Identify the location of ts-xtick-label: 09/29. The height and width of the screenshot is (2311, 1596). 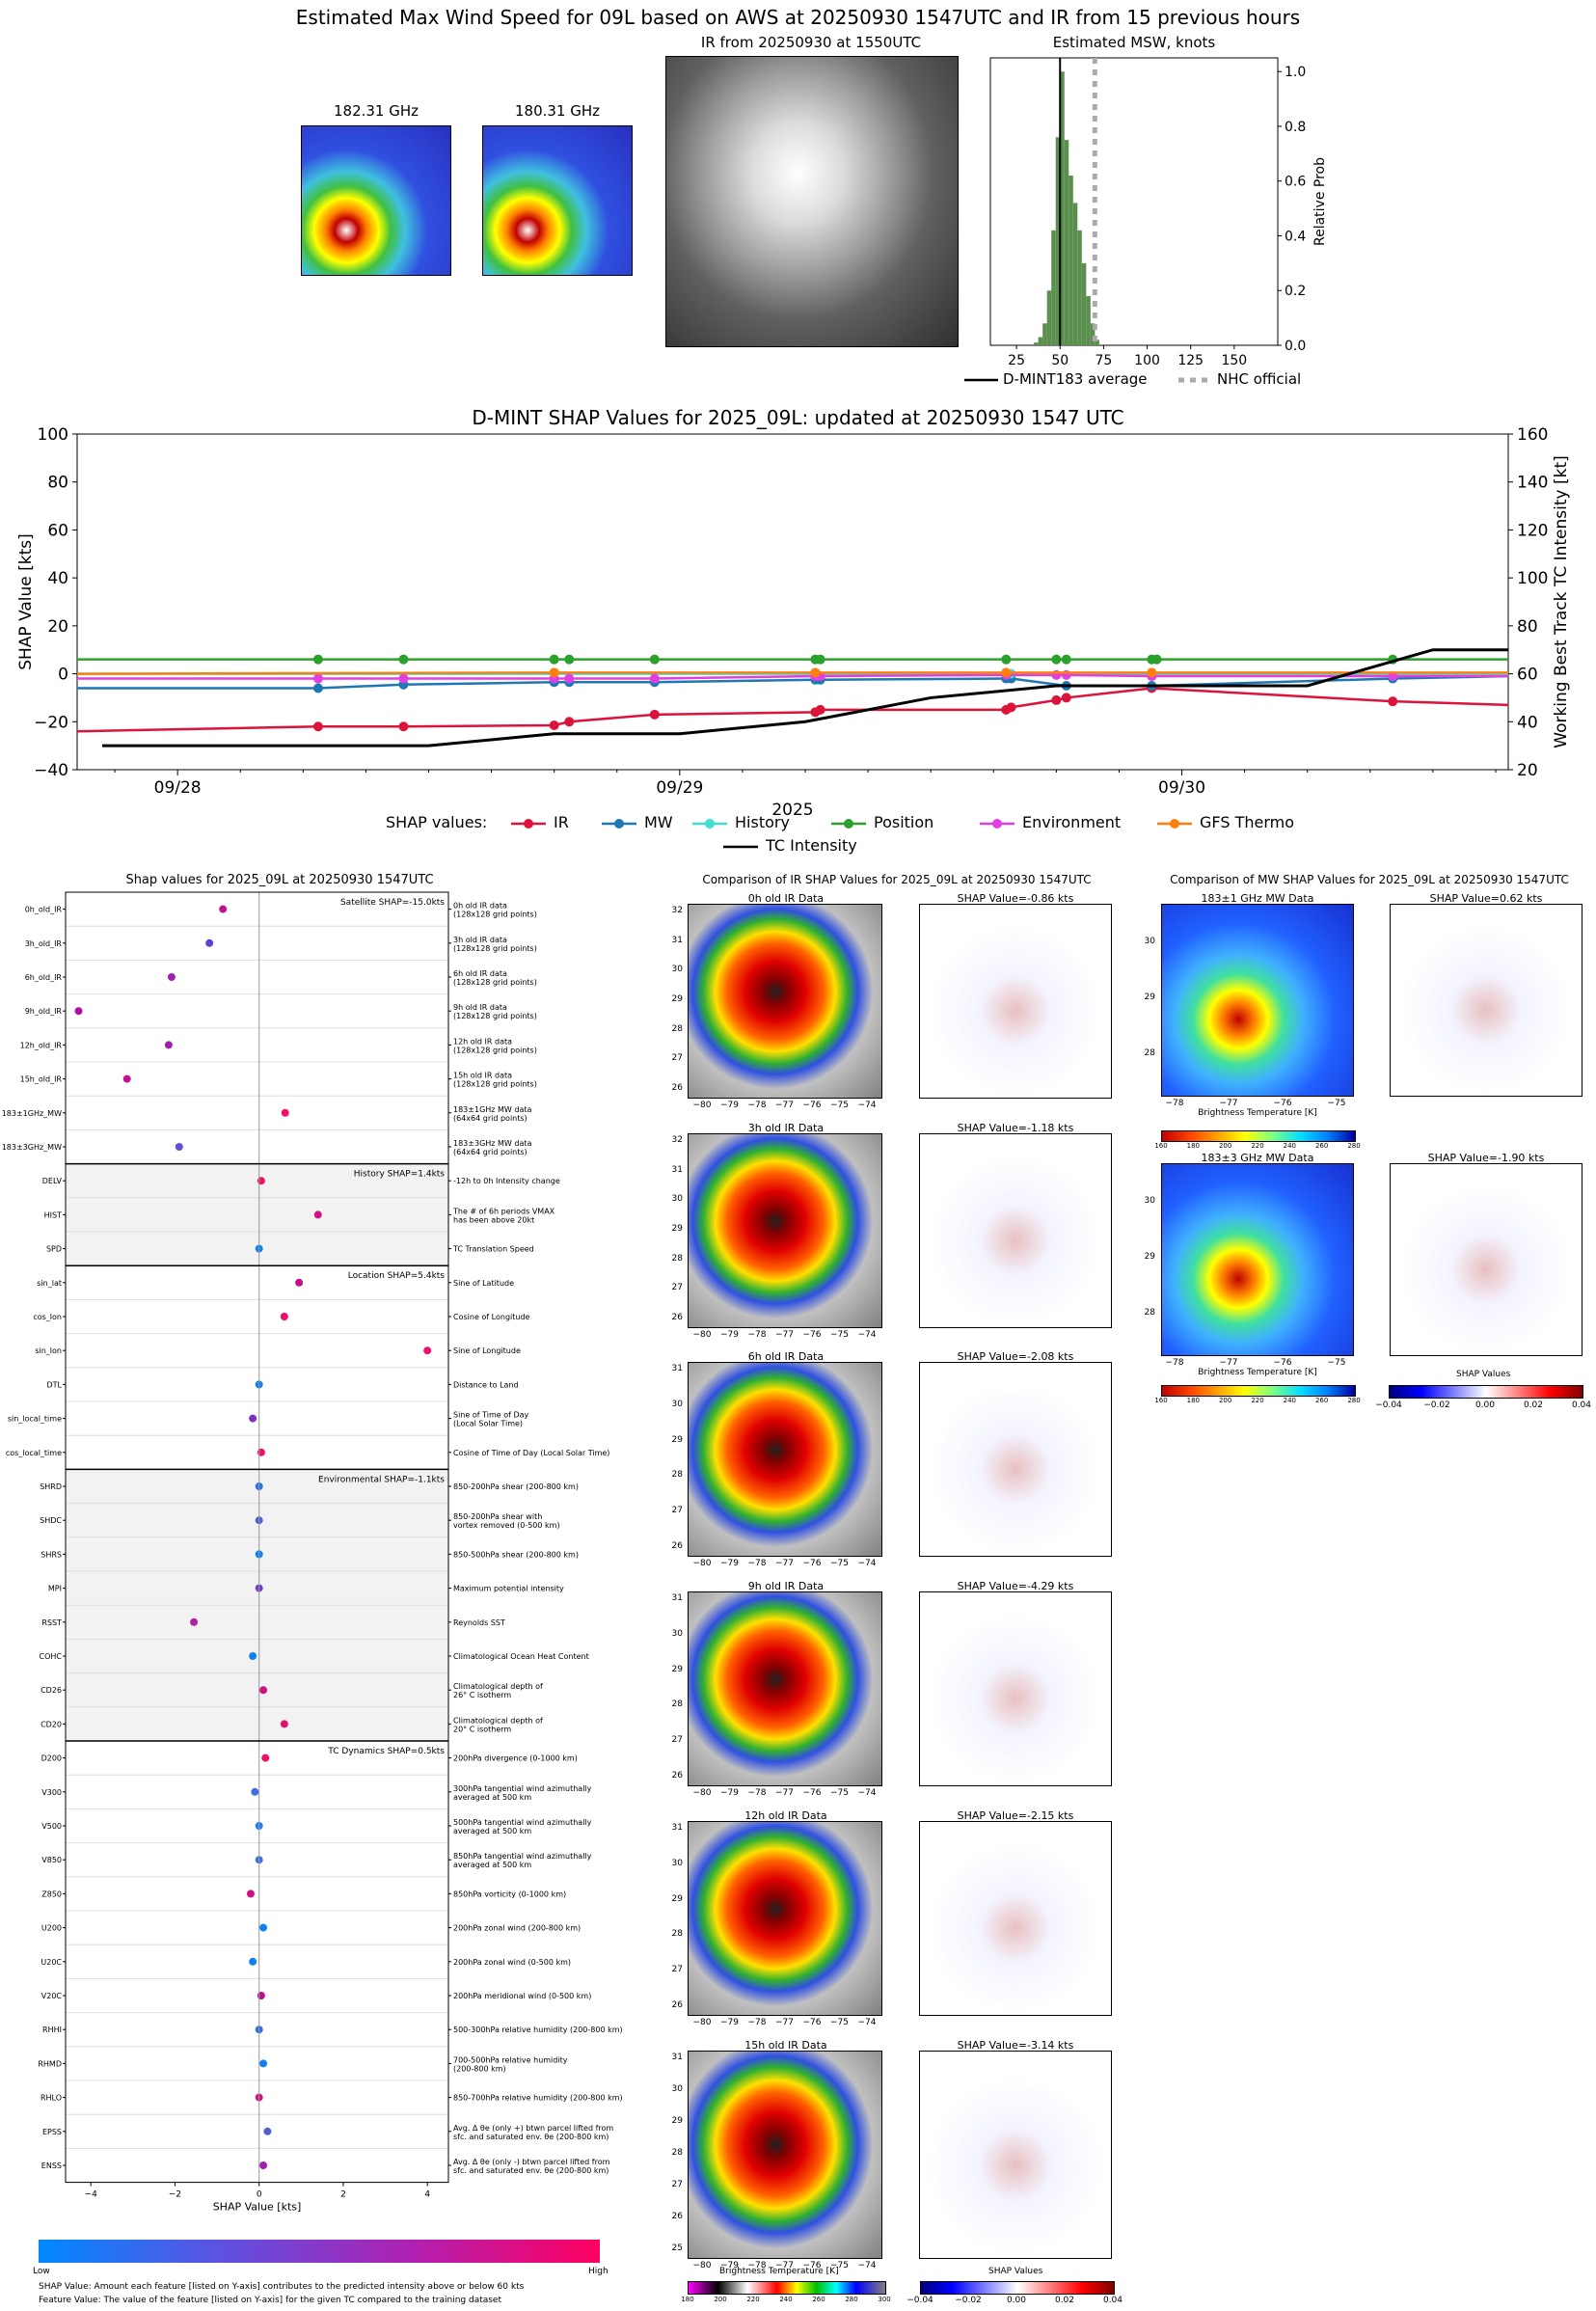
(680, 788).